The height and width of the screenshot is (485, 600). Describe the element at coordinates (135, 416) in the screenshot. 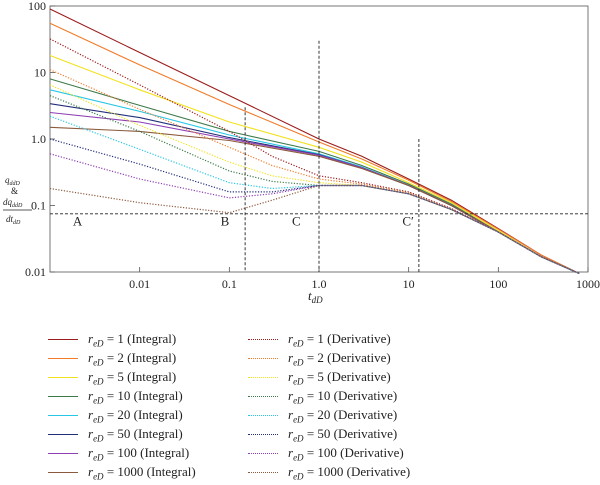

I see `legend-label: reD = 20 (Integral)` at that location.